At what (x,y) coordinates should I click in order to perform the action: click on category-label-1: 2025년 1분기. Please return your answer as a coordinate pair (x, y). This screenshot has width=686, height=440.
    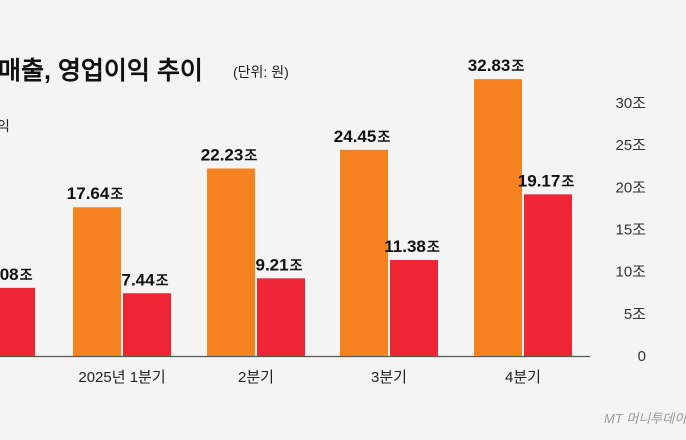
    Looking at the image, I should click on (121, 377).